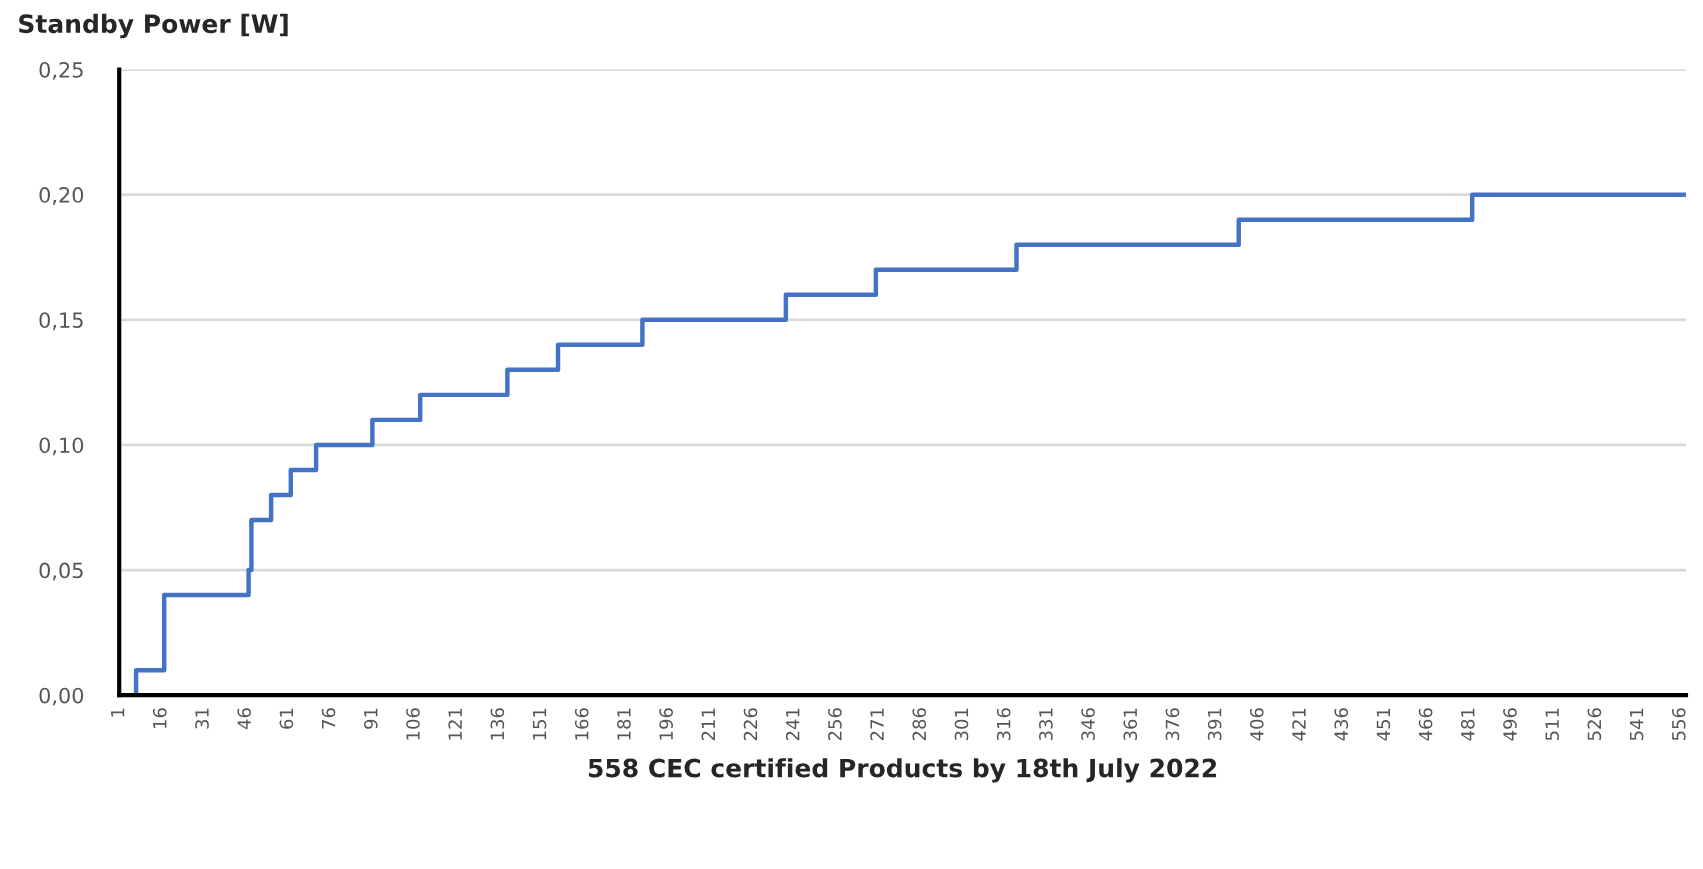  Describe the element at coordinates (877, 724) in the screenshot. I see `x-tick-label: 271` at that location.